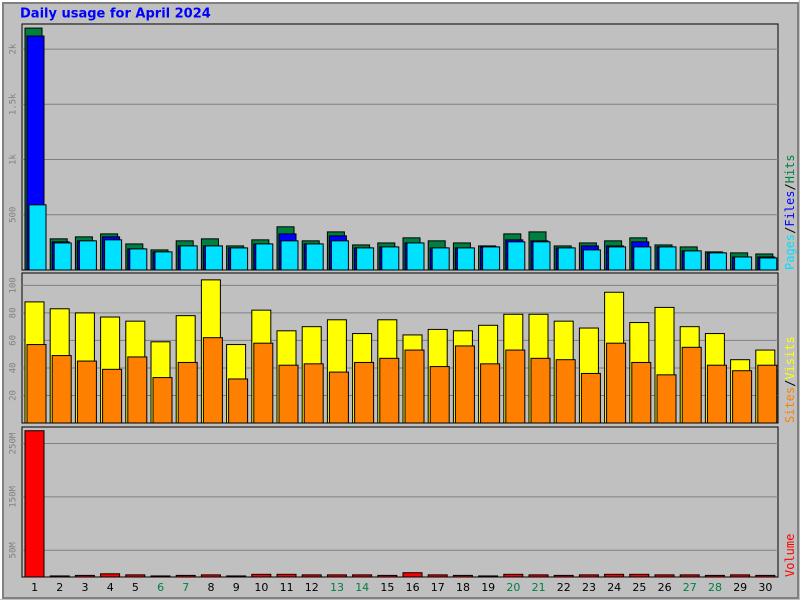 Image resolution: width=800 pixels, height=600 pixels. What do you see at coordinates (59, 587) in the screenshot?
I see `x-tick-label: 2` at bounding box center [59, 587].